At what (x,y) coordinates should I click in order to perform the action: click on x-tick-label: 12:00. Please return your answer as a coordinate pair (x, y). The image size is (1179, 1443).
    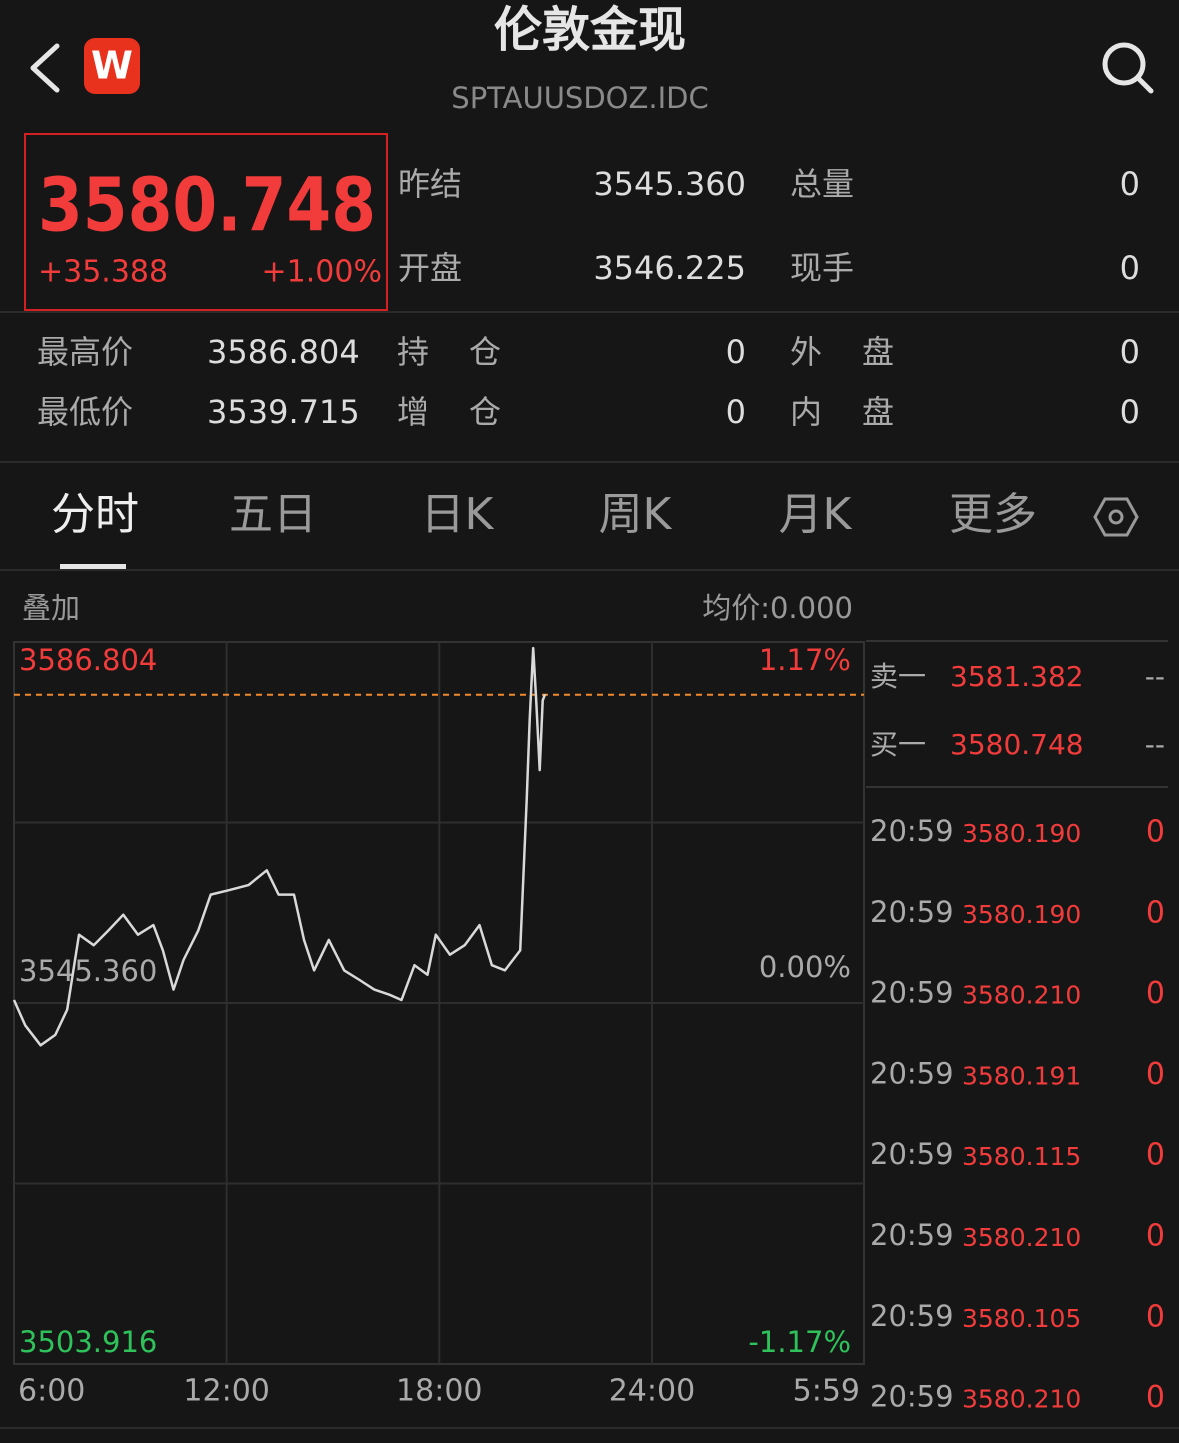
    Looking at the image, I should click on (226, 1391).